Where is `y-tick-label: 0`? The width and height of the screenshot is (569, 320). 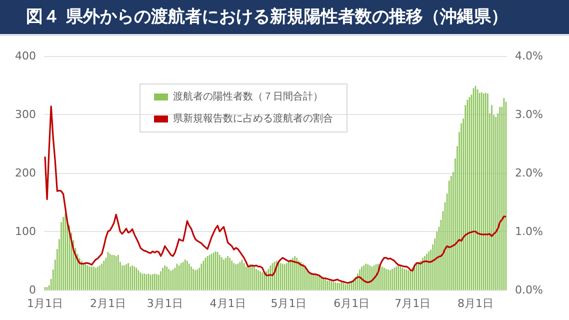
y-tick-label: 0 is located at coordinates (32, 290).